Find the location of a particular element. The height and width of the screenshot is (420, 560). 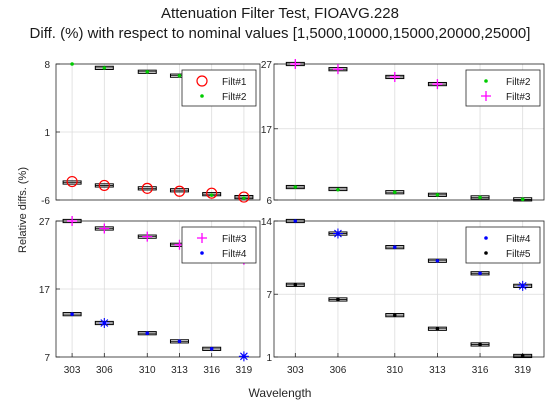

chart-panel-top-left: -6 1 8 Filt#1 Filt#2 is located at coordinates (151, 133).